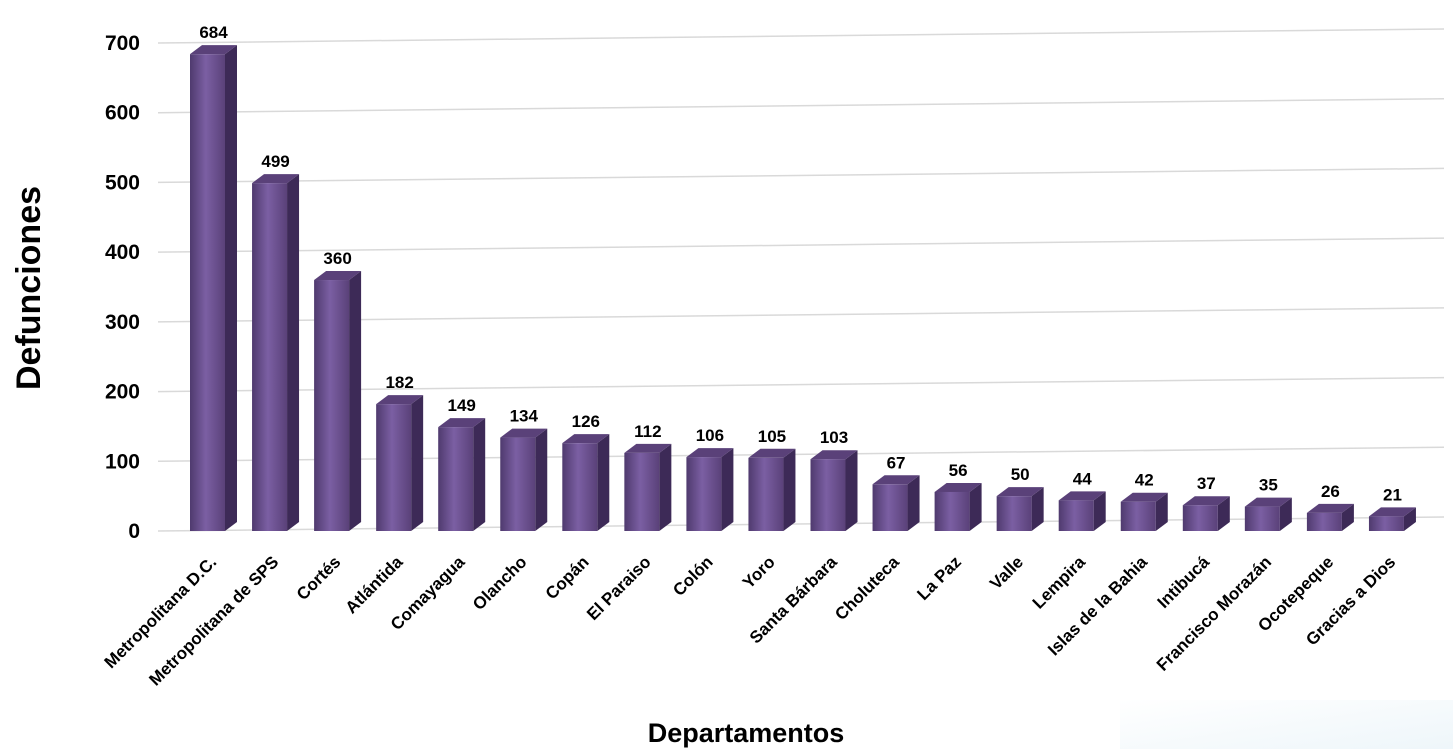 The image size is (1453, 754). Describe the element at coordinates (759, 572) in the screenshot. I see `x-tick-label: Yoro` at that location.